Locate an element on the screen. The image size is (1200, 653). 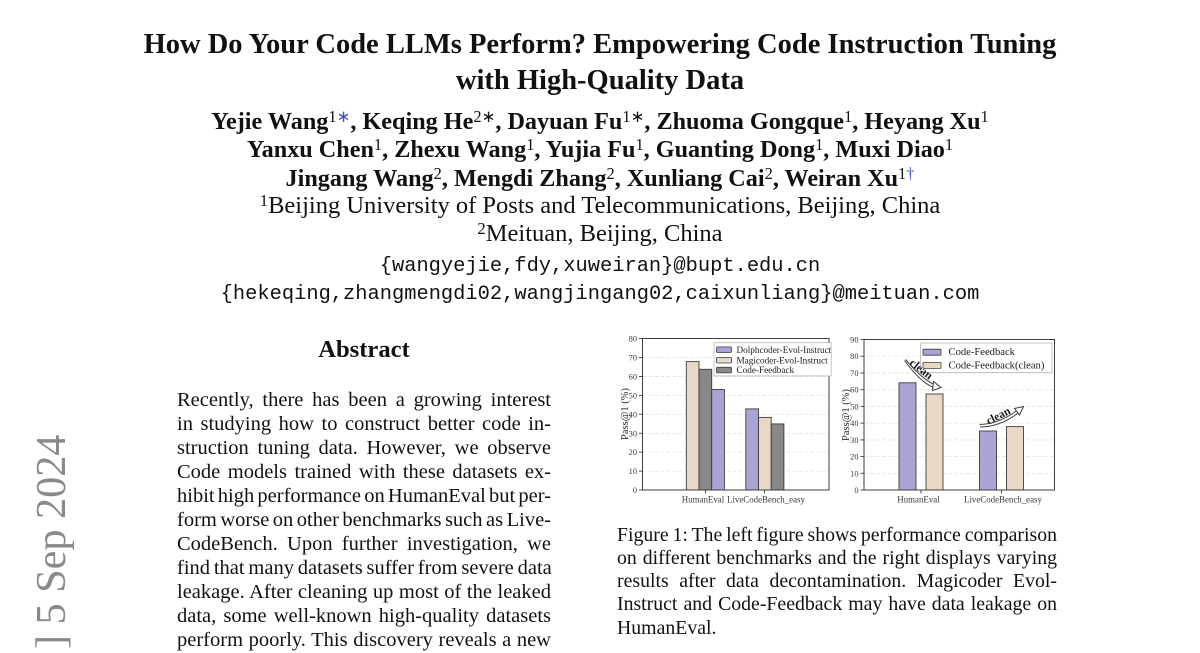
svg-text: Dolphcoder-Evol-Instruct is located at coordinates (784, 350).